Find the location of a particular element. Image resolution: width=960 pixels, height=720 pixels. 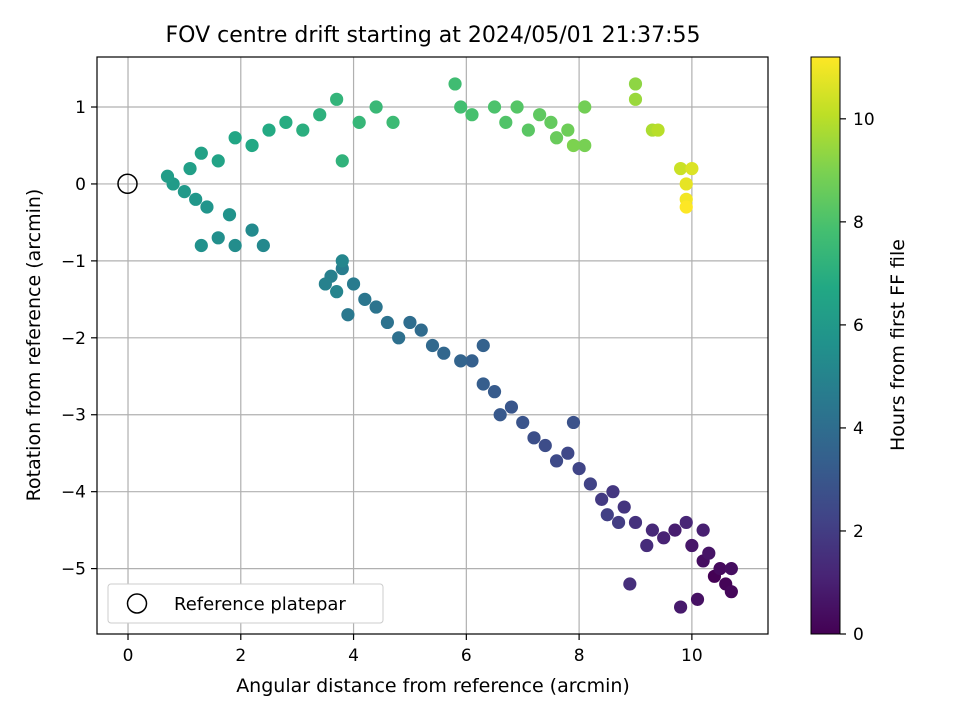

y-tick-label: −5 is located at coordinates (73, 570).